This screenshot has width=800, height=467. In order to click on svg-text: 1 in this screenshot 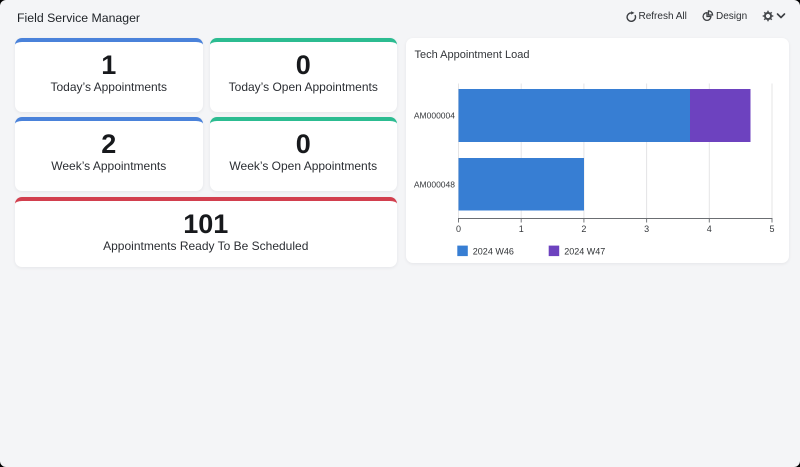, I will do `click(521, 229)`.